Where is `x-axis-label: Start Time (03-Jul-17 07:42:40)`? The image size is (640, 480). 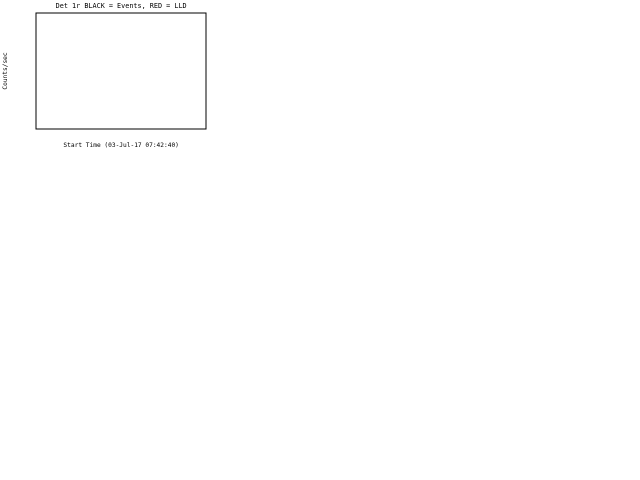 x-axis-label: Start Time (03-Jul-17 07:42:40) is located at coordinates (120, 145).